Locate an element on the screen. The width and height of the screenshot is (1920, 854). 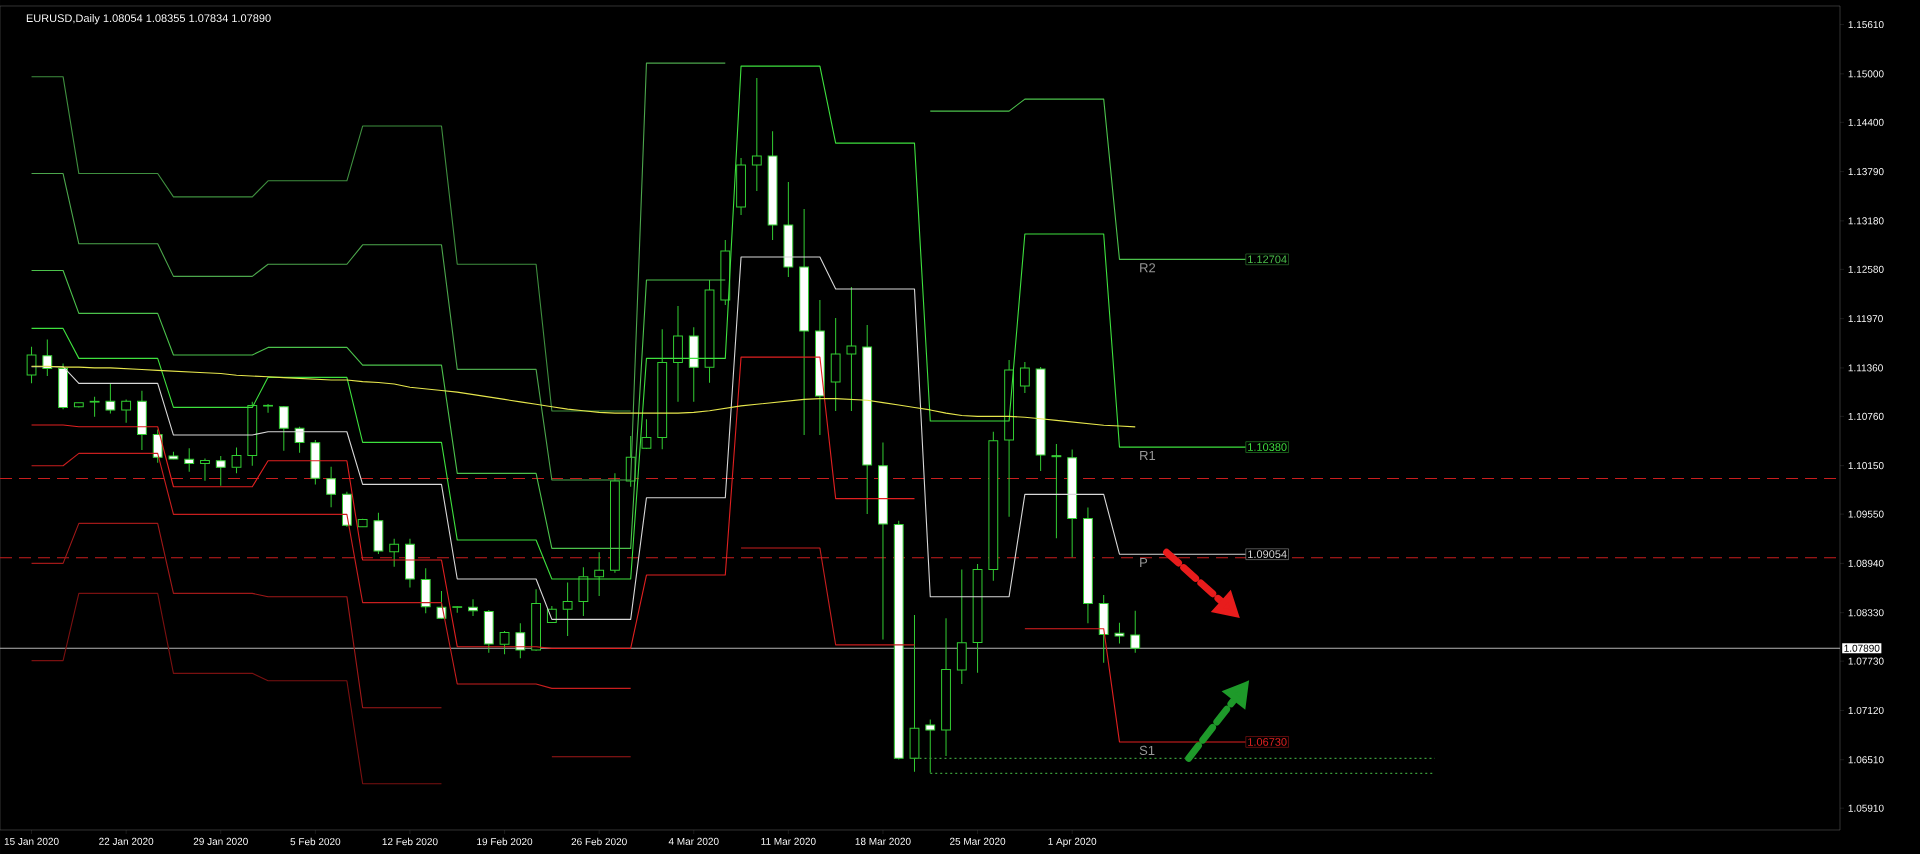
series-label: R1 is located at coordinates (1148, 455).